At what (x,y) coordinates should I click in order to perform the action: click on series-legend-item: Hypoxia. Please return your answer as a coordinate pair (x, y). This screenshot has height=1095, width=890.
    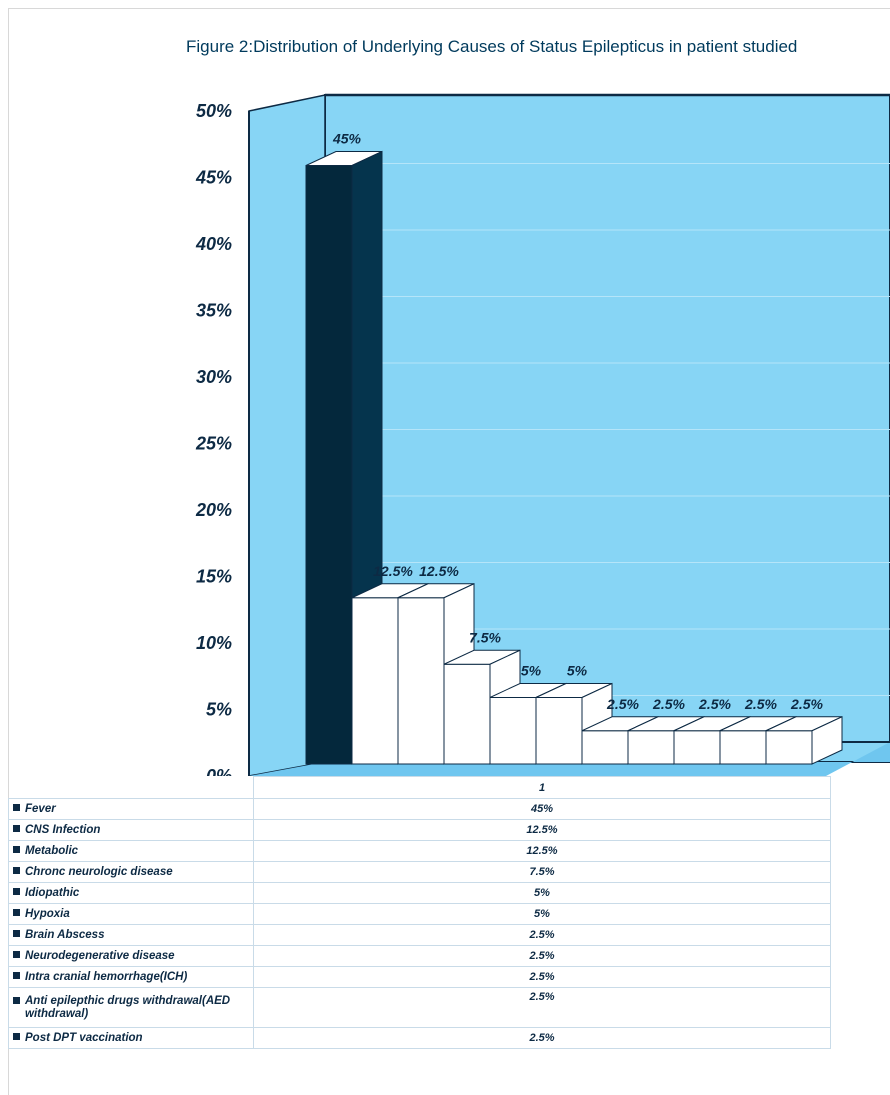
    Looking at the image, I should click on (133, 914).